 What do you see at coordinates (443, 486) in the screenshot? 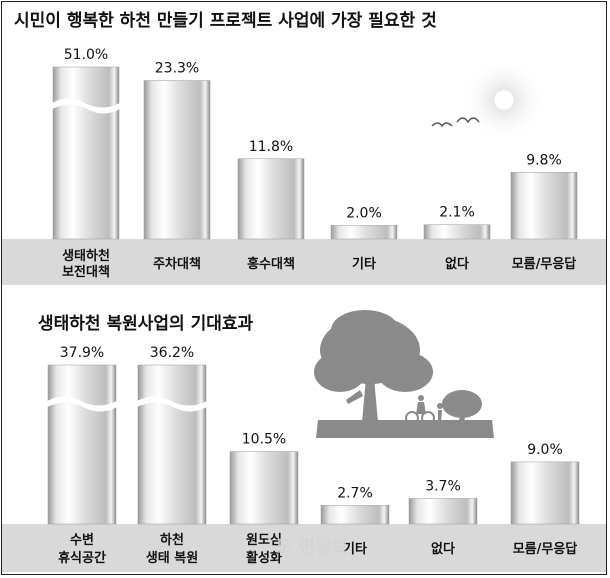
I see `chart-2-value-label-4: 3.7%` at bounding box center [443, 486].